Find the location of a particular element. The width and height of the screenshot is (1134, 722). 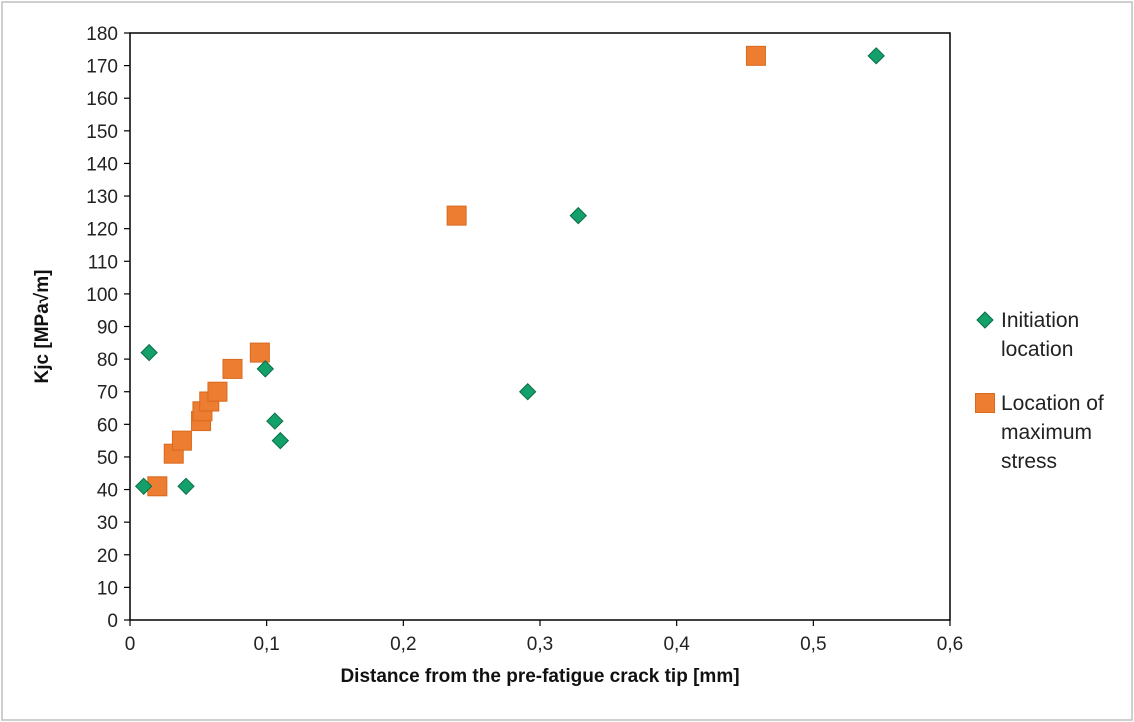

legend-label: maximum is located at coordinates (1046, 432).